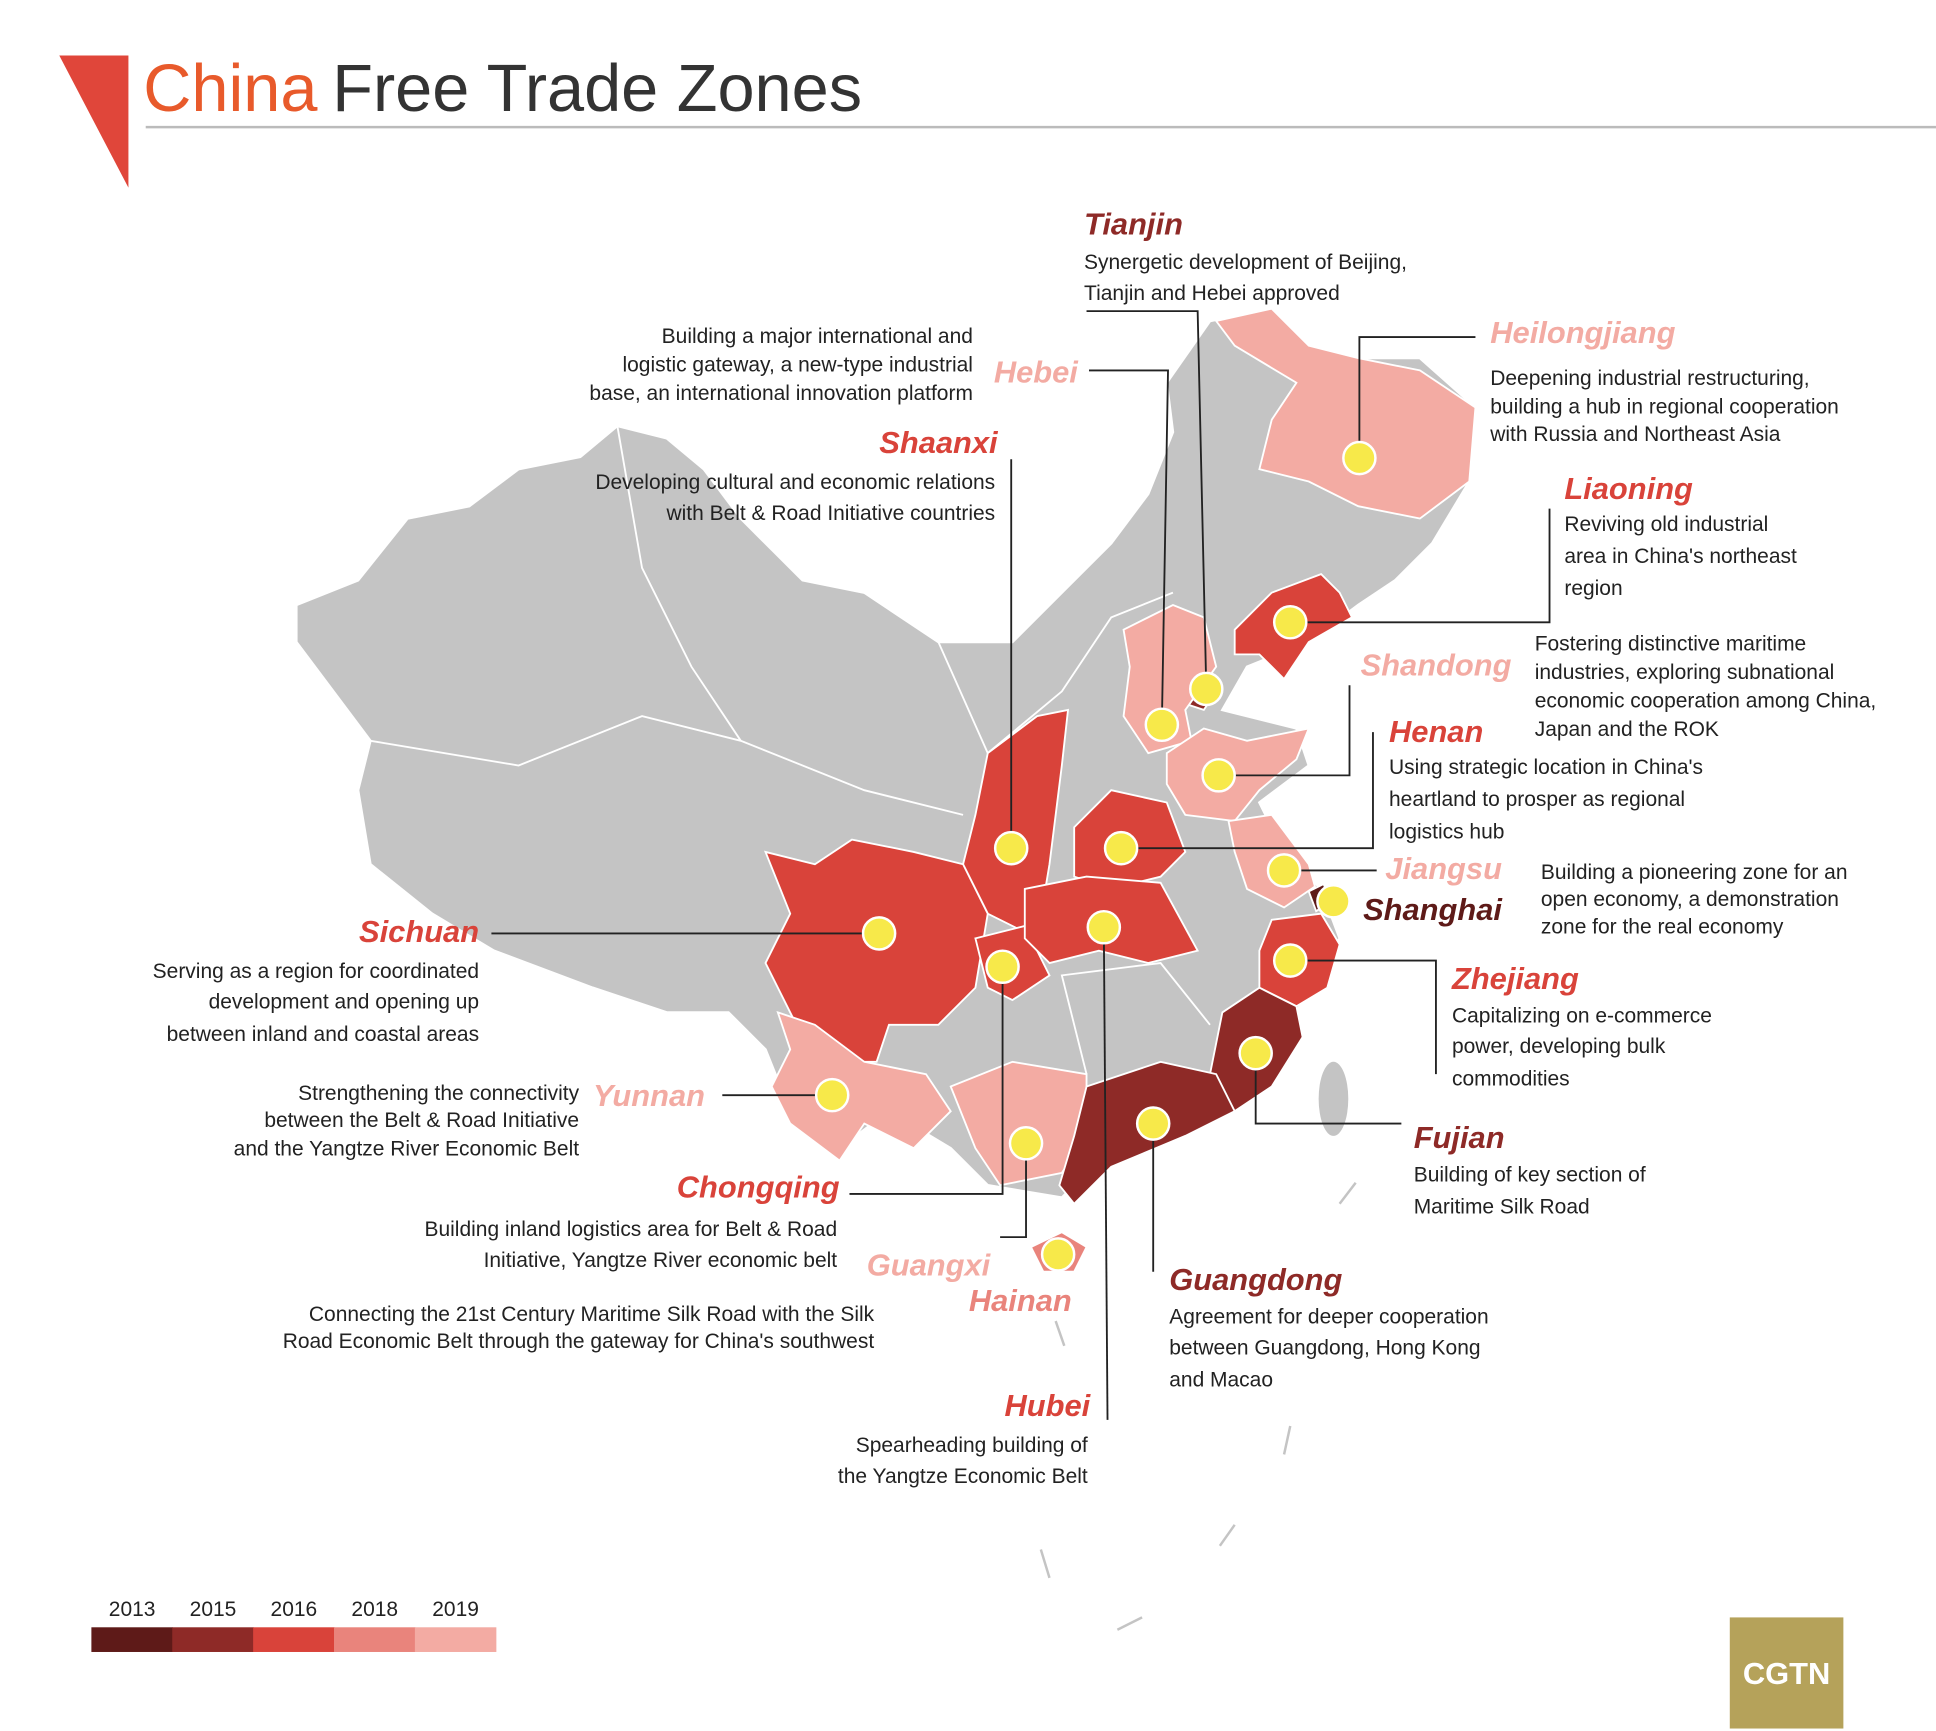 The height and width of the screenshot is (1731, 1936). I want to click on logo-box, so click(1786, 1673).